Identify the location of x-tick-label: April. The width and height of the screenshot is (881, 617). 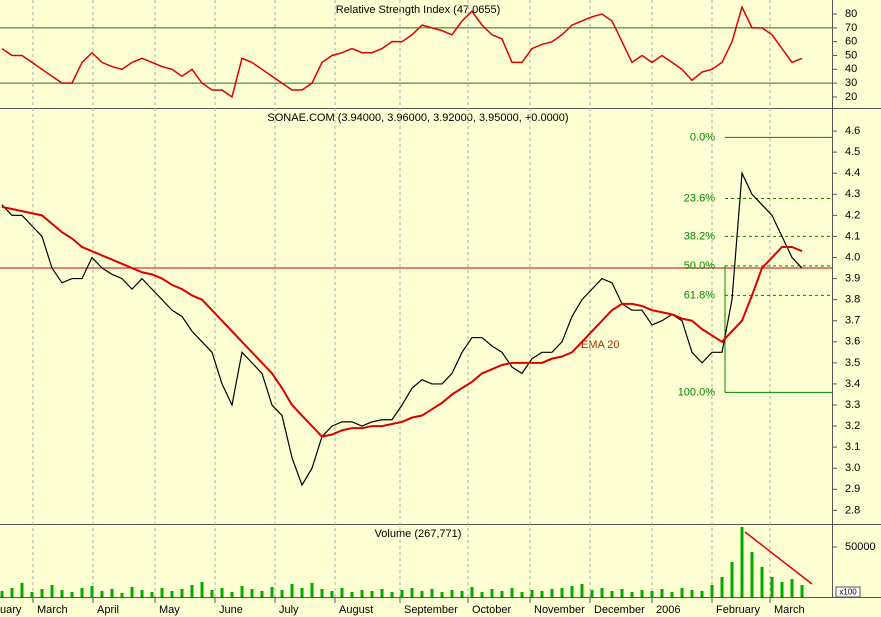
(108, 610).